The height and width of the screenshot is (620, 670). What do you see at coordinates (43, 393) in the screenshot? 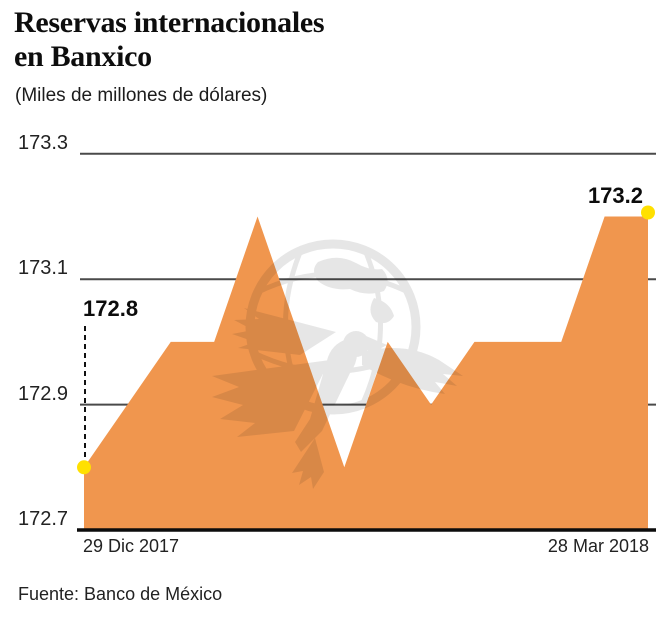
I see `y-tick-label: 172.9` at bounding box center [43, 393].